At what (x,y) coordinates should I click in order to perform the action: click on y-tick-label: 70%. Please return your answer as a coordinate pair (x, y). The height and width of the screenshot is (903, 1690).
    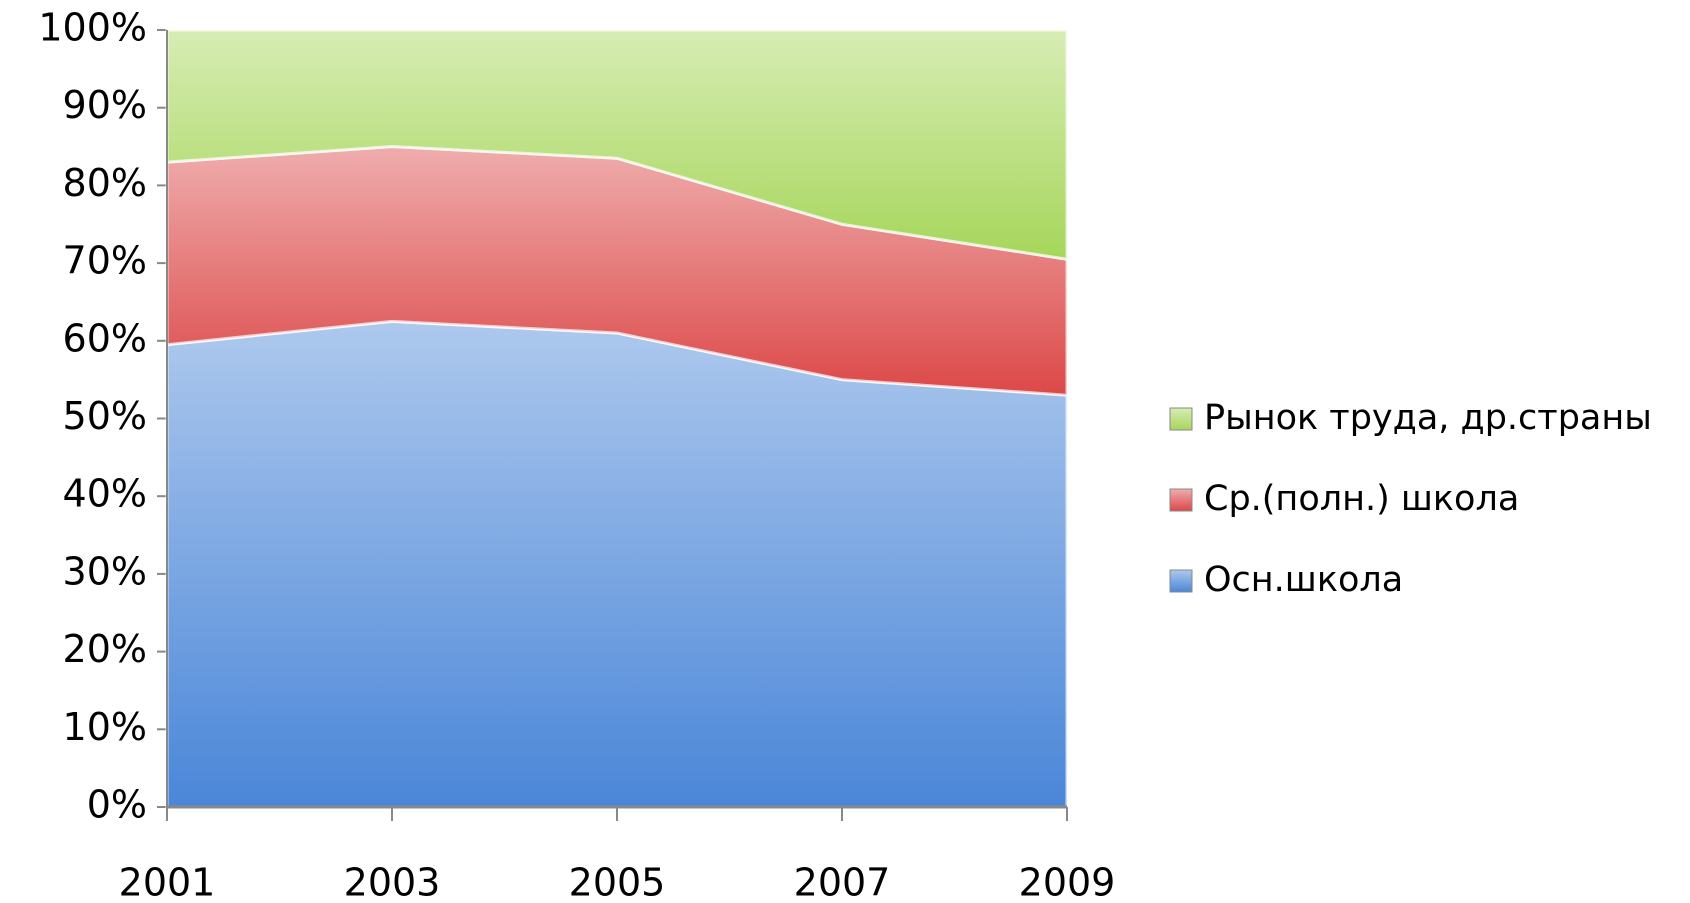
    Looking at the image, I should click on (105, 261).